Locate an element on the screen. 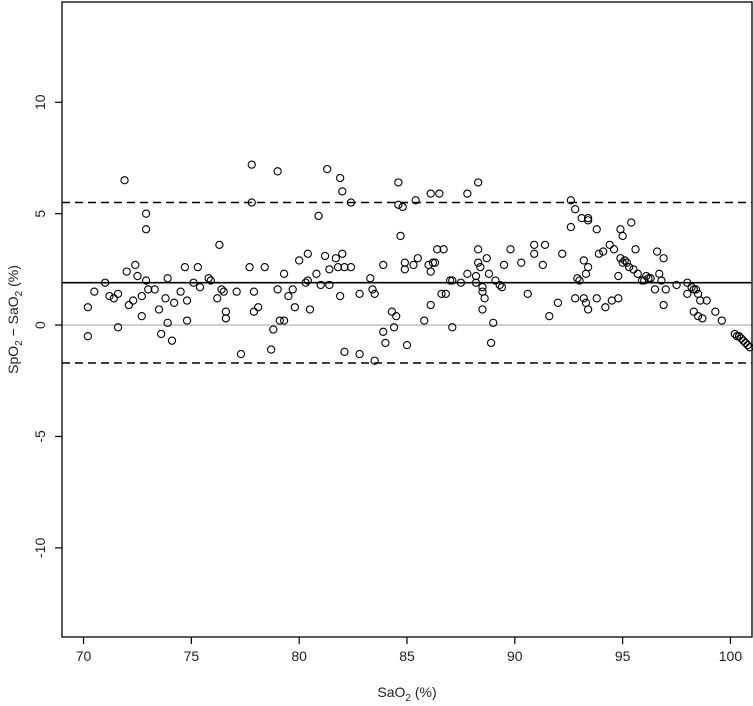 The image size is (753, 706). x-tick-label: 95 is located at coordinates (623, 656).